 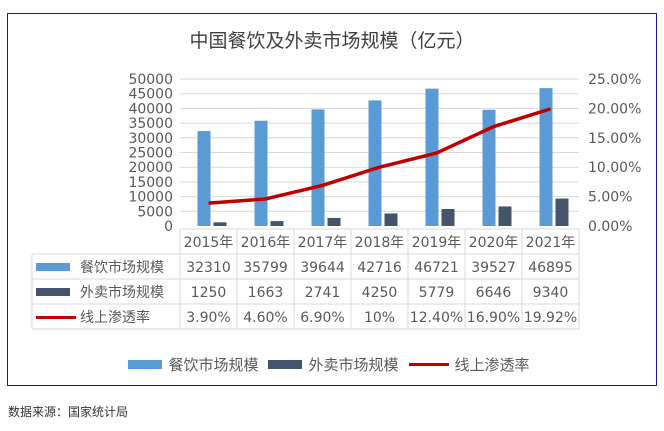 What do you see at coordinates (614, 80) in the screenshot?
I see `right-axis-tick: 25.00%` at bounding box center [614, 80].